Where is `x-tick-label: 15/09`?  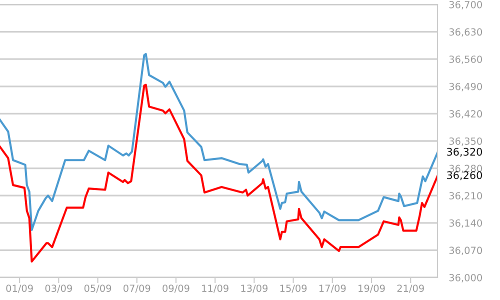 x-tick-label: 15/09 is located at coordinates (293, 288).